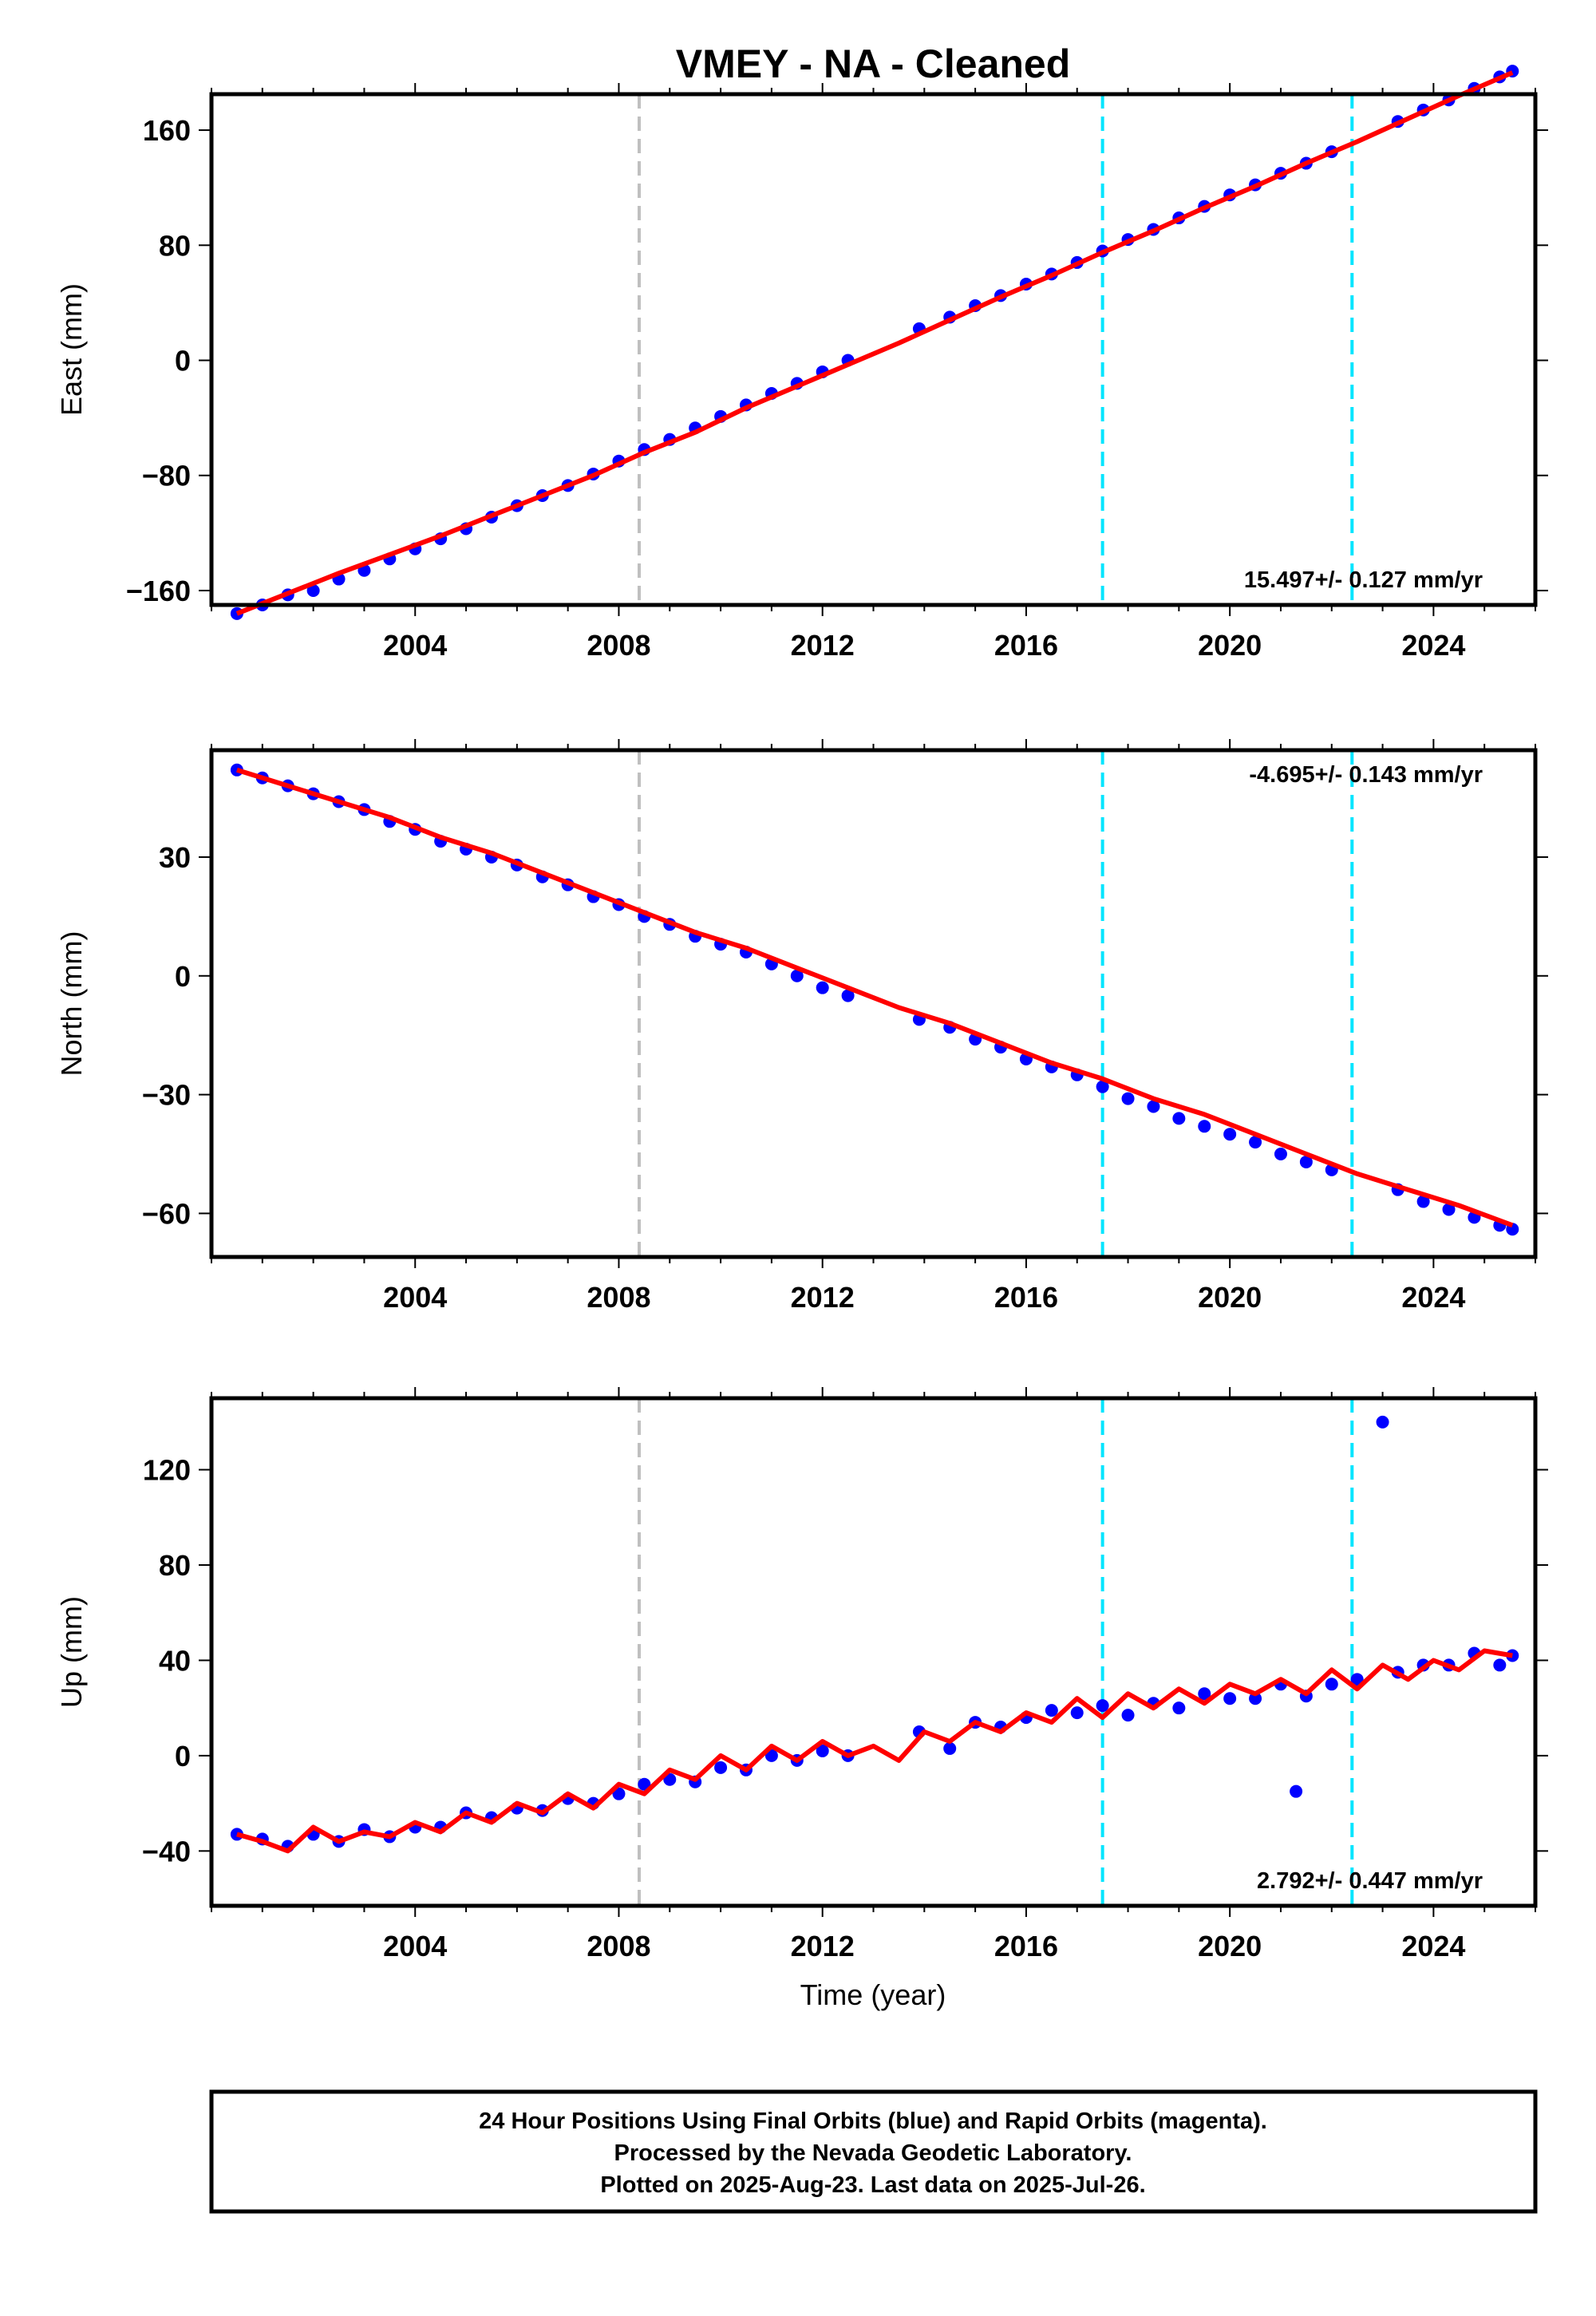 The width and height of the screenshot is (1596, 2316). Describe the element at coordinates (874, 1751) in the screenshot. I see `model-line` at that location.